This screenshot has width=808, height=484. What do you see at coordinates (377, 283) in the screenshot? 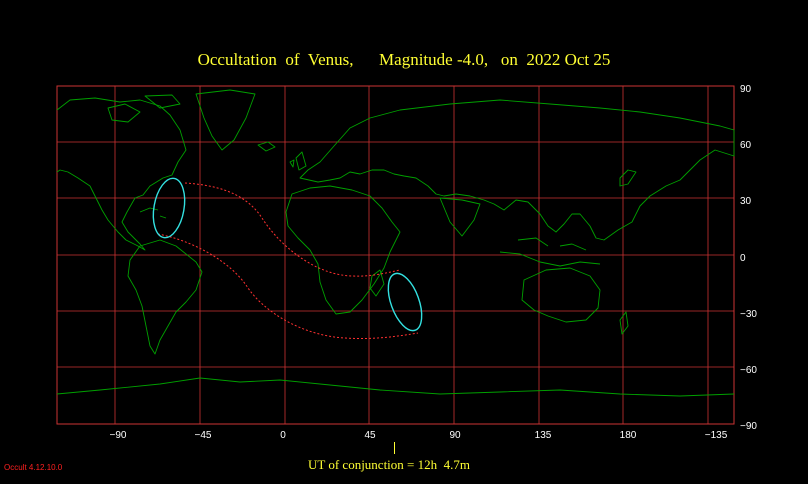
I see `madagascar` at bounding box center [377, 283].